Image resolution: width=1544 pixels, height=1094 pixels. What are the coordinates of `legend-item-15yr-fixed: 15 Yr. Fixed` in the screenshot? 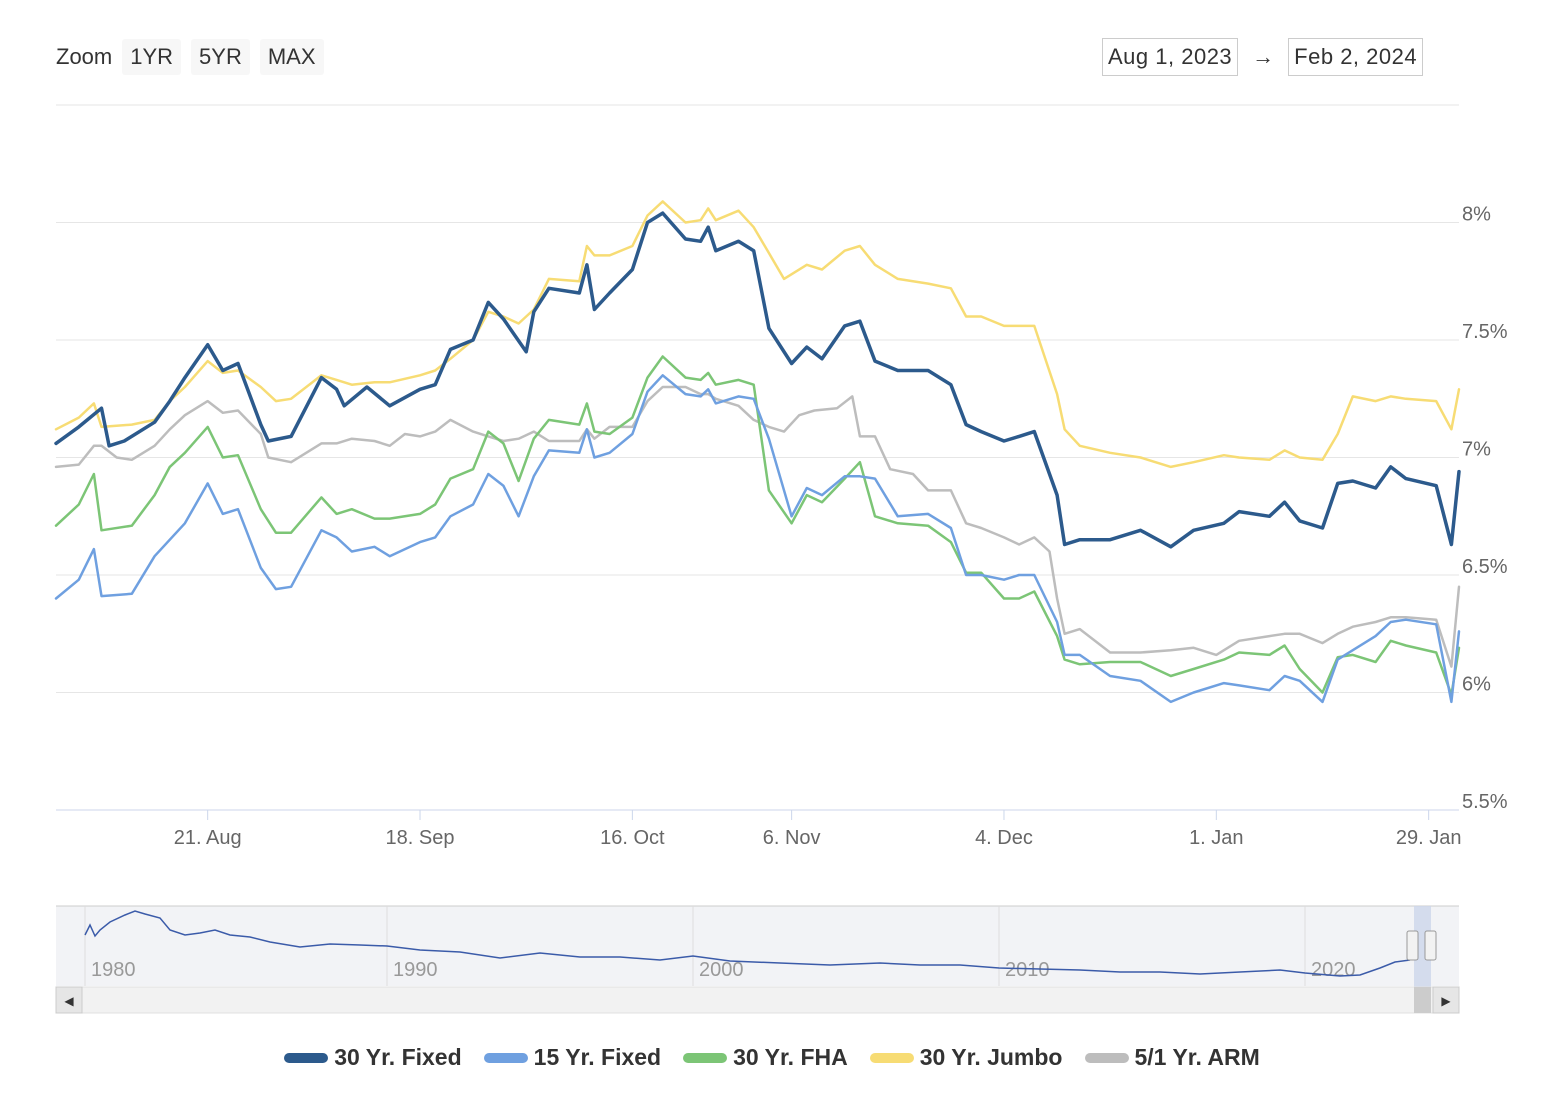 It's located at (572, 1057).